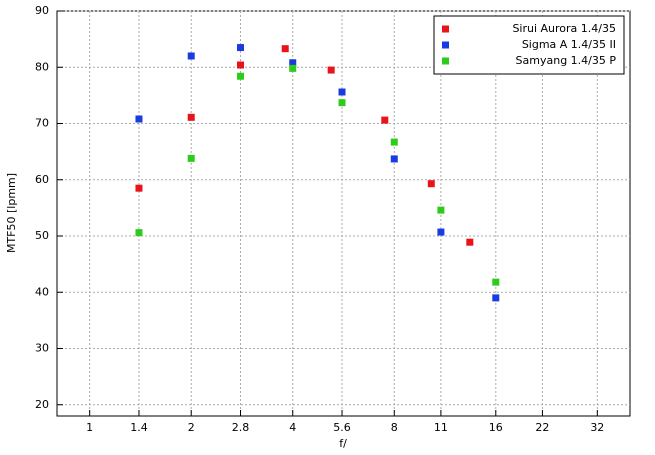 The width and height of the screenshot is (655, 455). I want to click on legend-box, so click(529, 45).